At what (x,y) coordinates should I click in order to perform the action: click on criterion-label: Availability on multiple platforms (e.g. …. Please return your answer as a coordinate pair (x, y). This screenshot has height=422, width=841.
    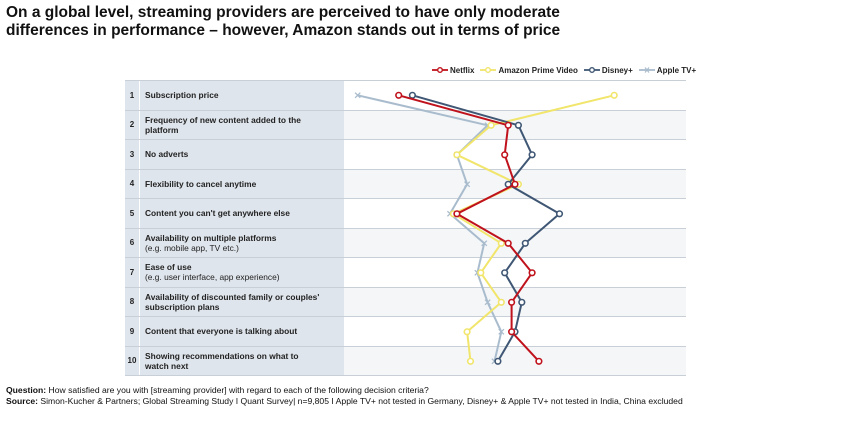
    Looking at the image, I should click on (241, 242).